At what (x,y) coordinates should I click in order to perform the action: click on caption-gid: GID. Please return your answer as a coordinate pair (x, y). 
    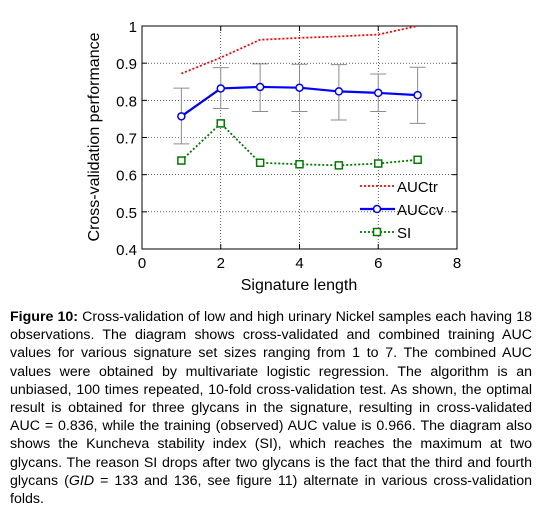
    Looking at the image, I should click on (81, 480).